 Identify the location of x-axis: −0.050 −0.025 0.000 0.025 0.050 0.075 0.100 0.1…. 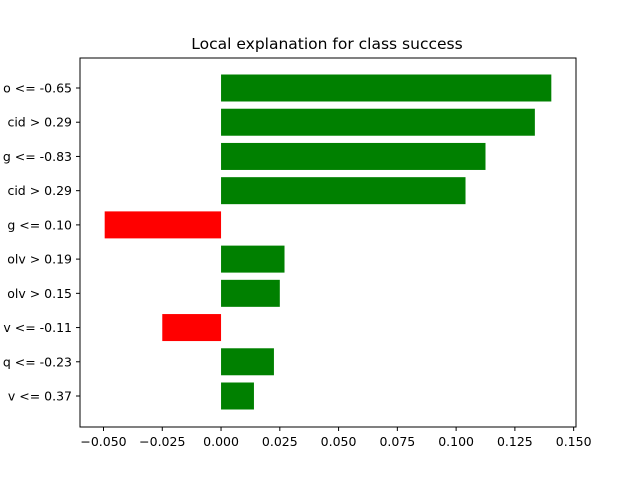
(336, 438).